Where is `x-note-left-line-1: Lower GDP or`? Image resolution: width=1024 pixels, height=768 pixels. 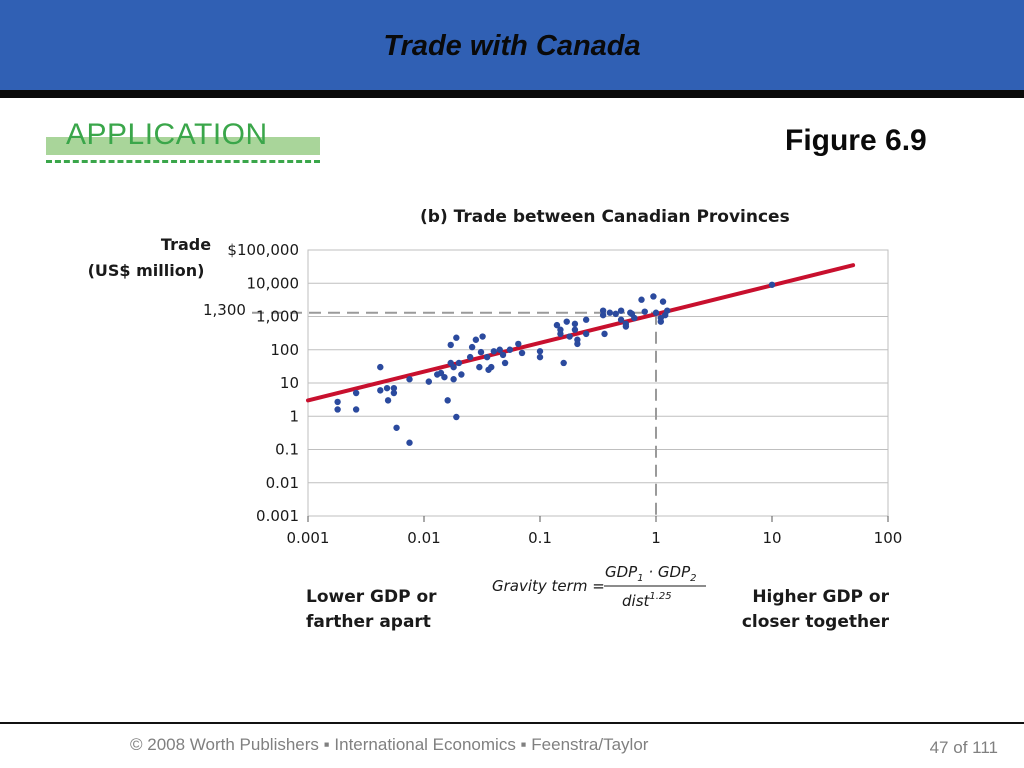 x-note-left-line-1: Lower GDP or is located at coordinates (371, 597).